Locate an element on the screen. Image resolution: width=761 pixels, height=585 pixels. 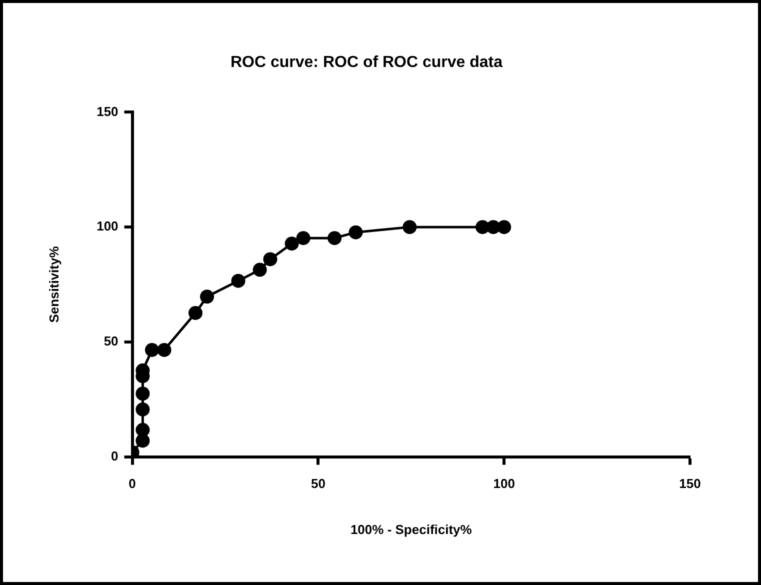
y-tick-label: 50 is located at coordinates (111, 341).